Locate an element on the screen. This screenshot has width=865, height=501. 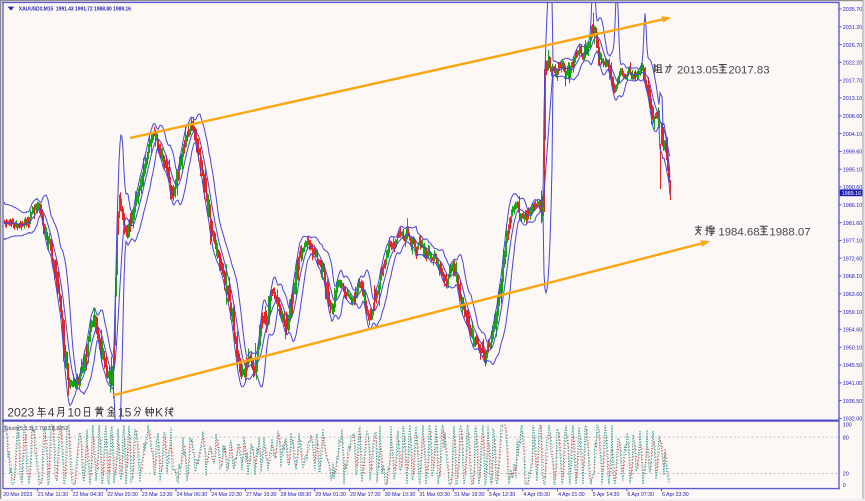
svg-text: 27 Mar 15:30 is located at coordinates (261, 495).